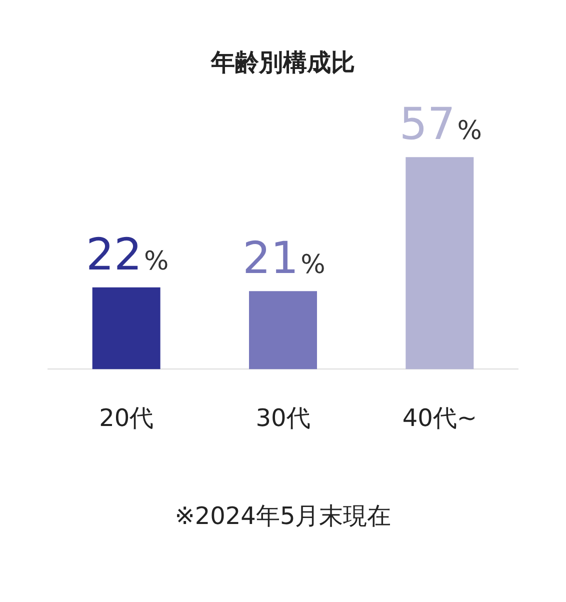 The width and height of the screenshot is (566, 602). I want to click on x-tick-label: 20代, so click(126, 418).